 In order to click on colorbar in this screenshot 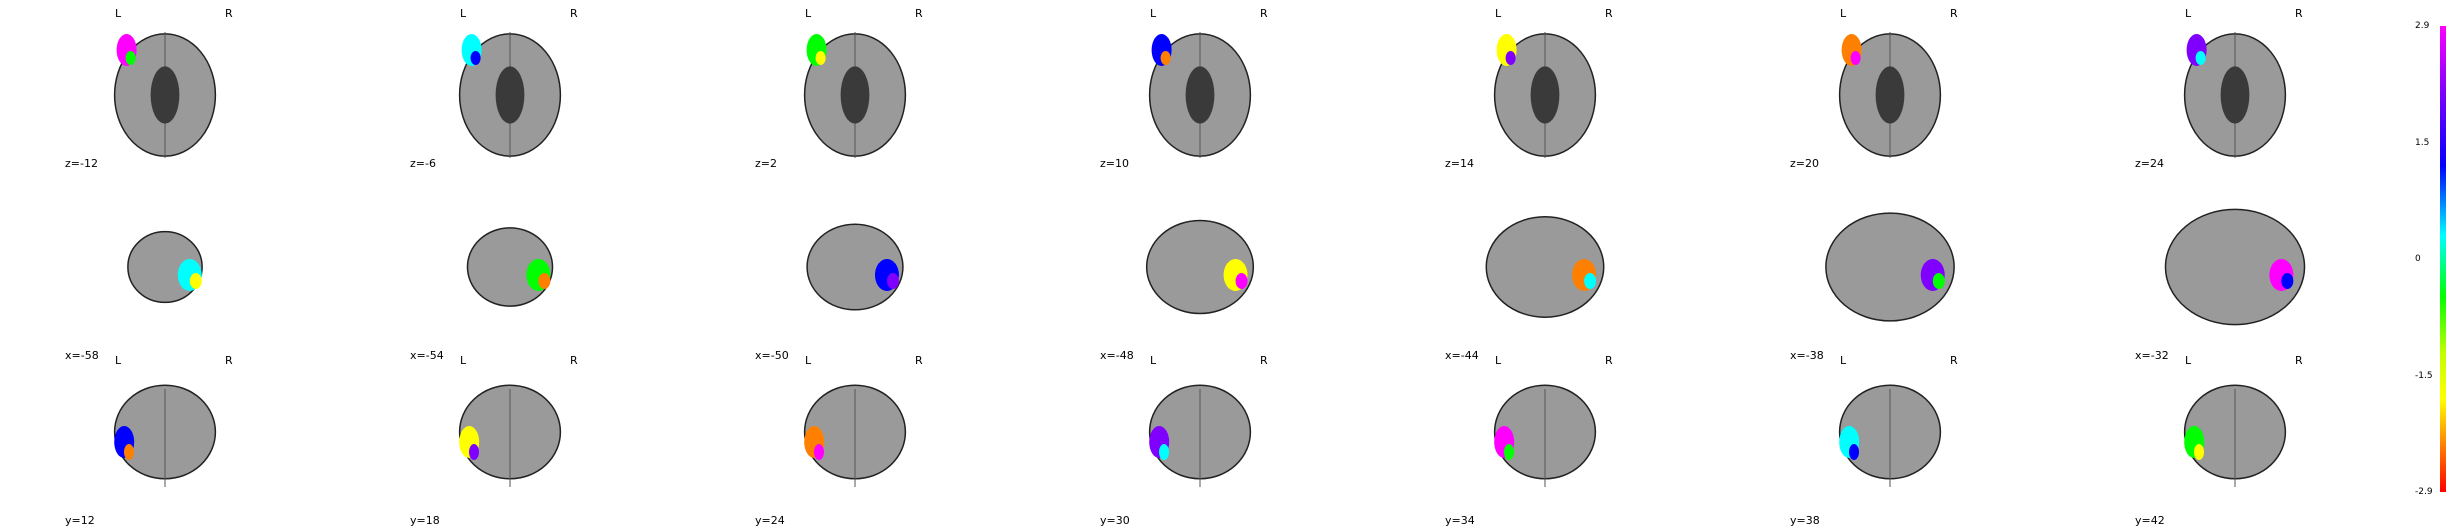, I will do `click(2443, 259)`.